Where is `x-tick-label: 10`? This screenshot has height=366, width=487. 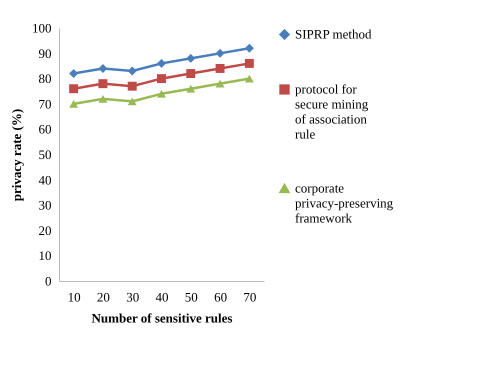 x-tick-label: 10 is located at coordinates (74, 297).